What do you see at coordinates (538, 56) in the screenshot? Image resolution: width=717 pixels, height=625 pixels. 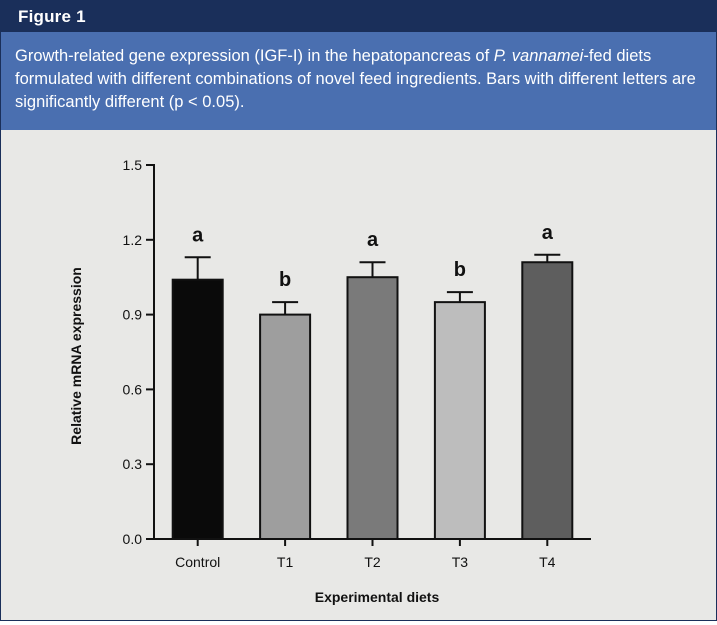 I see `caption-species: P. vannamei` at bounding box center [538, 56].